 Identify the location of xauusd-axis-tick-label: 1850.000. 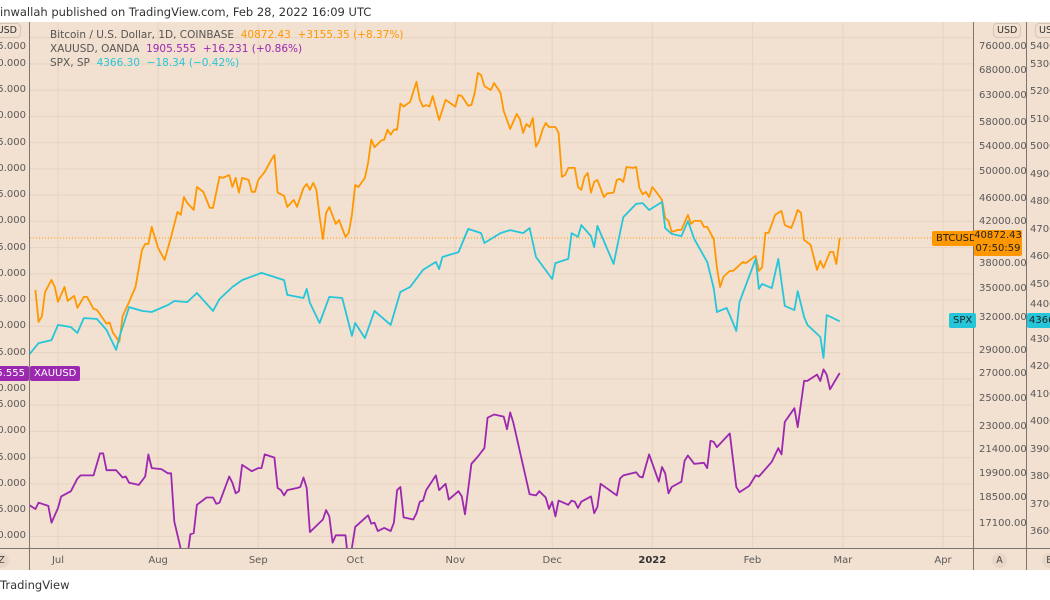
(13, 431).